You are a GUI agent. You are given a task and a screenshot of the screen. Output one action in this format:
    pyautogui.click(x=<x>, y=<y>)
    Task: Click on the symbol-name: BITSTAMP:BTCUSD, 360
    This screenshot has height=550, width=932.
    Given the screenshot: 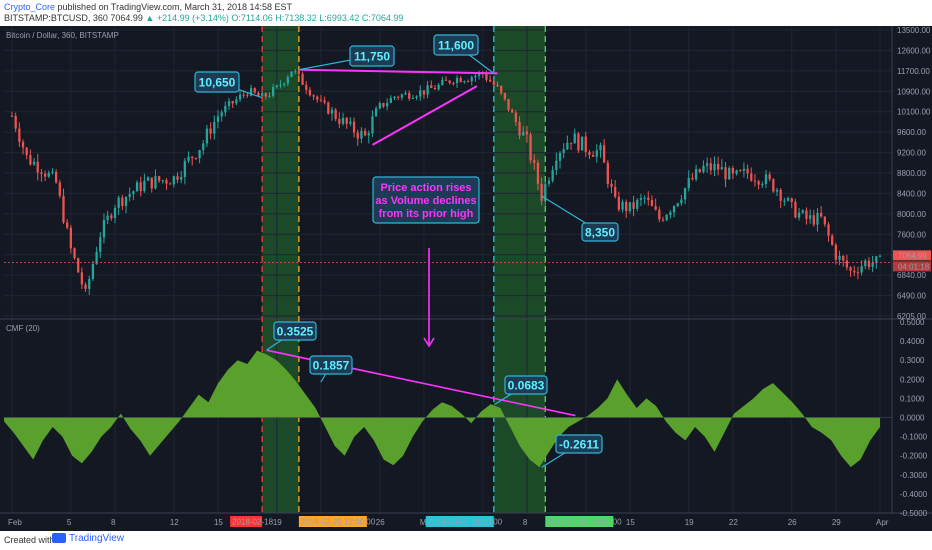 What is the action you would take?
    pyautogui.click(x=57, y=18)
    